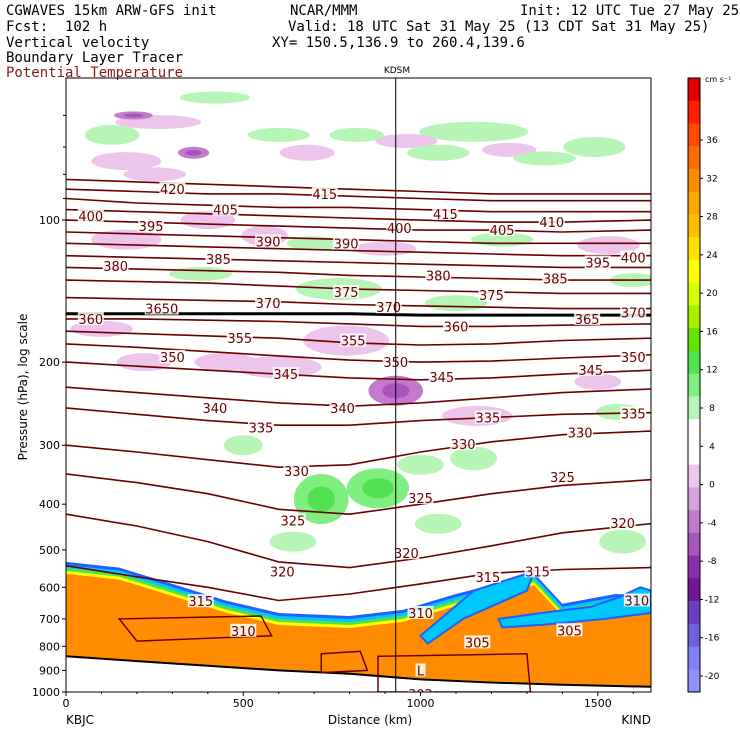 Image resolution: width=740 pixels, height=740 pixels. Describe the element at coordinates (285, 375) in the screenshot. I see `theta-label: 345` at that location.